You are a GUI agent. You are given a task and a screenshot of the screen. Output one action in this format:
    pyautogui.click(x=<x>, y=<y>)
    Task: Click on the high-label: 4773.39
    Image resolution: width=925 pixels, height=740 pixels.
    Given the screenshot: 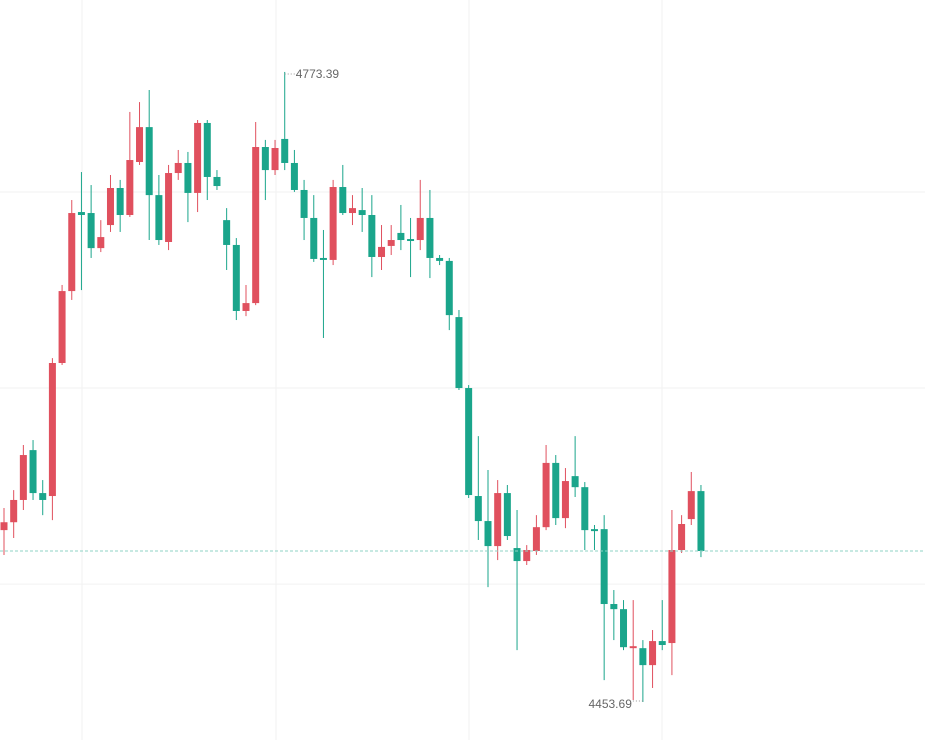 What is the action you would take?
    pyautogui.click(x=318, y=74)
    